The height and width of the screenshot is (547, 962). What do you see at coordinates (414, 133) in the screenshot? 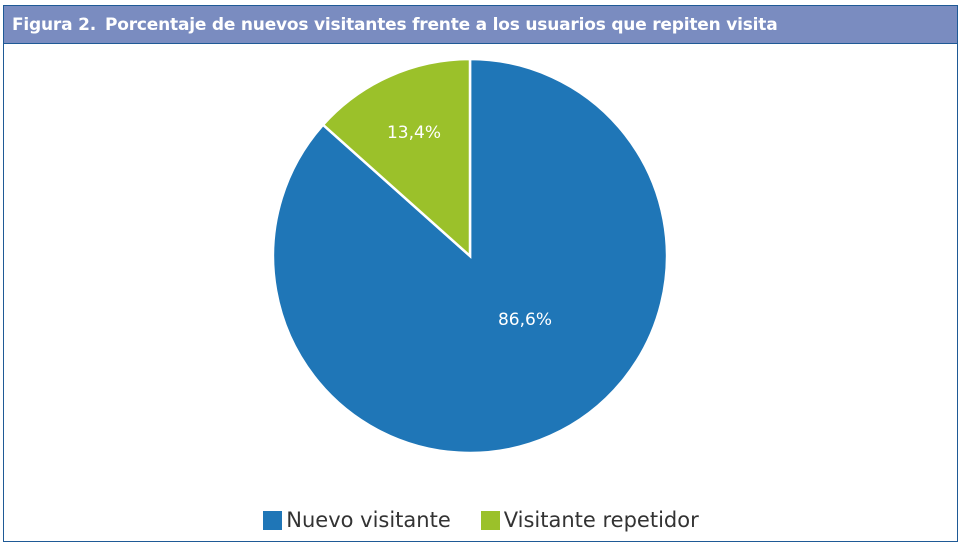
I see `slice-label-repetidor: 13,4%` at bounding box center [414, 133].